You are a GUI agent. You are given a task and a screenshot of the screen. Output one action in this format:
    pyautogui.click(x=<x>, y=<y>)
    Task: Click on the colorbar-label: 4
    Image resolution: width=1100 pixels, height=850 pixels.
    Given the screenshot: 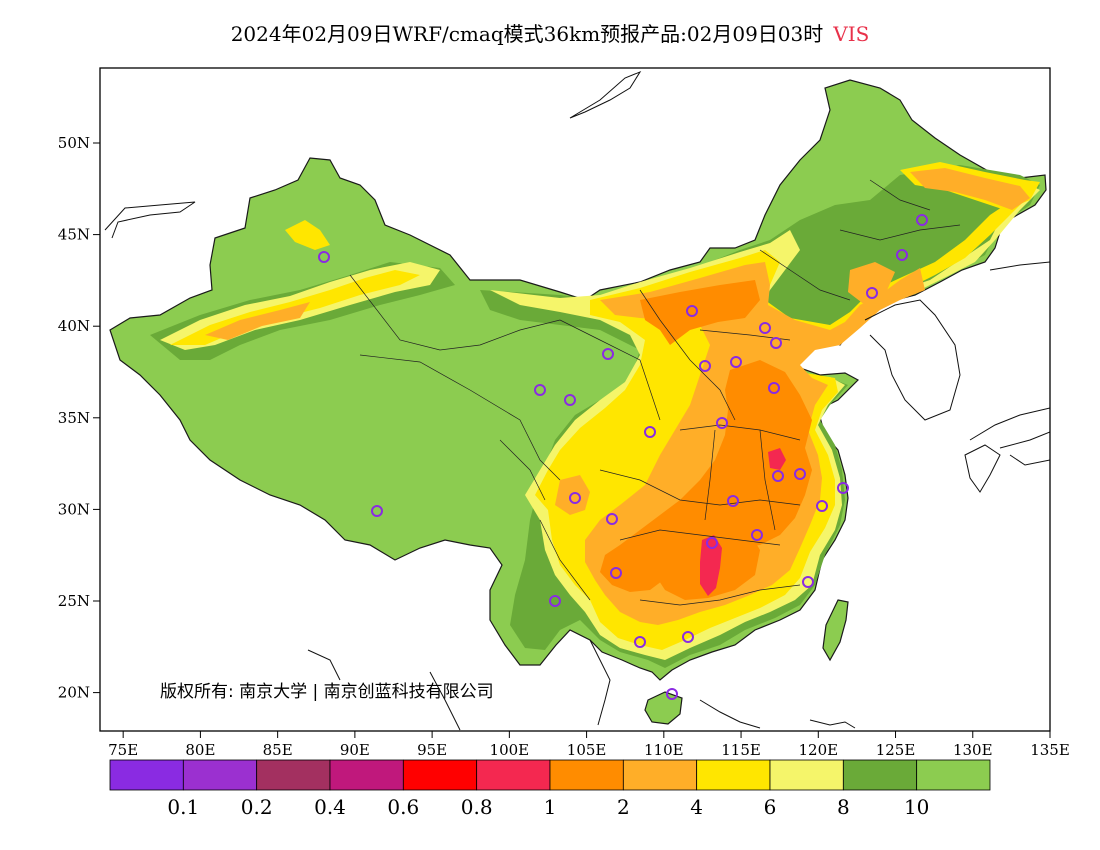 What is the action you would take?
    pyautogui.click(x=696, y=807)
    